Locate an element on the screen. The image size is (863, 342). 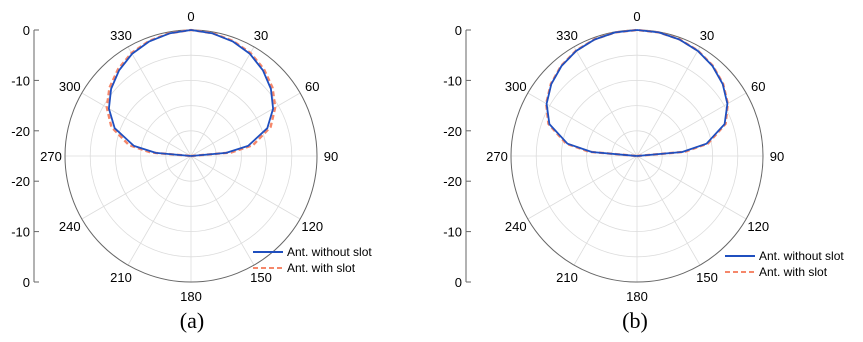
caption-b: (b) is located at coordinates (635, 320).